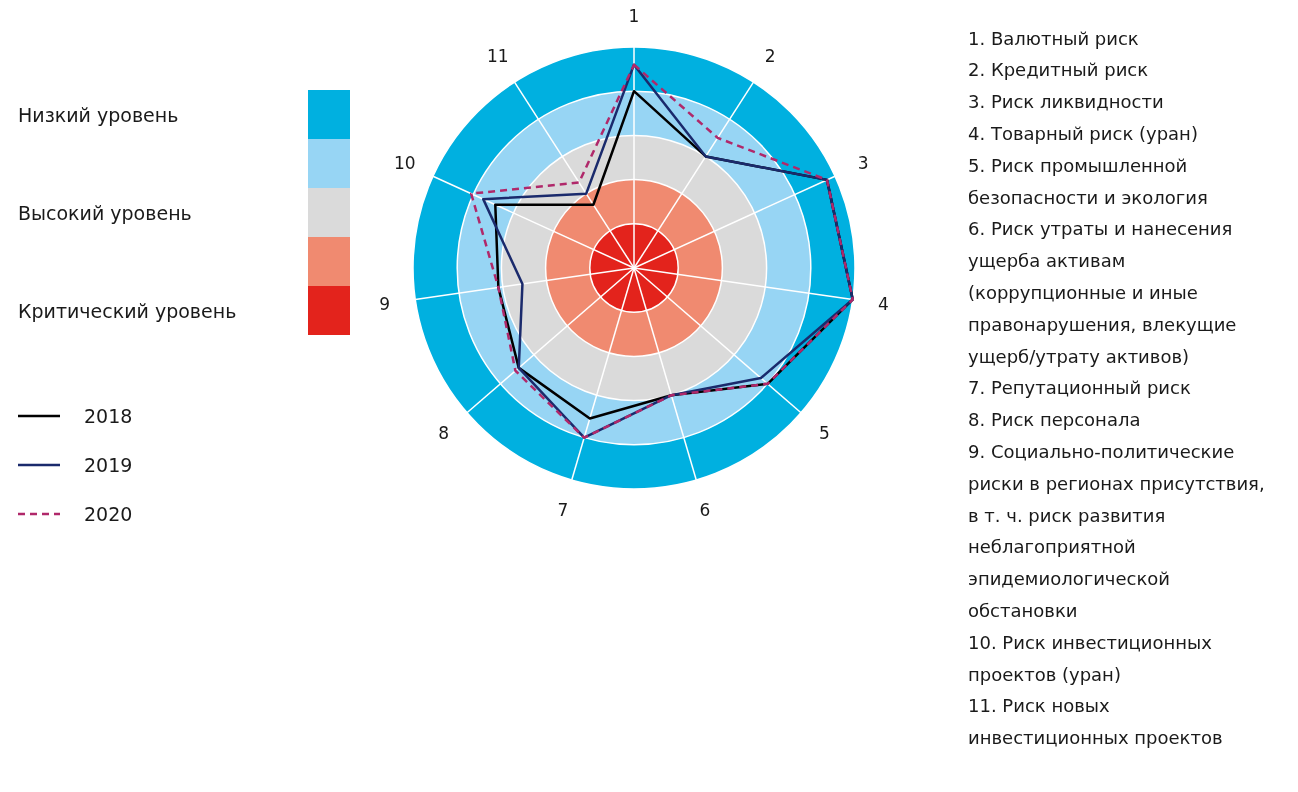 The width and height of the screenshot is (1298, 792). What do you see at coordinates (98, 115) in the screenshot?
I see `text: Низкий уровень` at bounding box center [98, 115].